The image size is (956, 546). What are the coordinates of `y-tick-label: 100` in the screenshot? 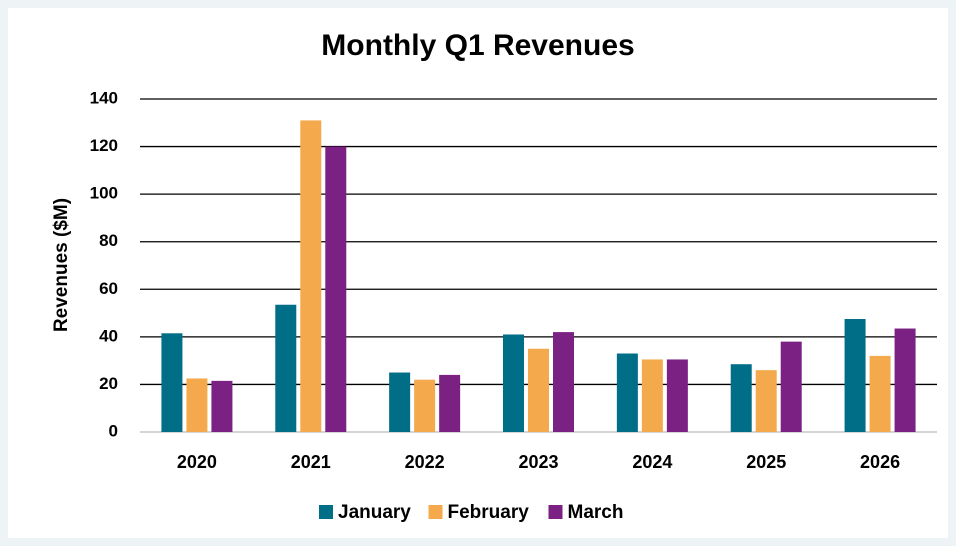 It's located at (104, 193).